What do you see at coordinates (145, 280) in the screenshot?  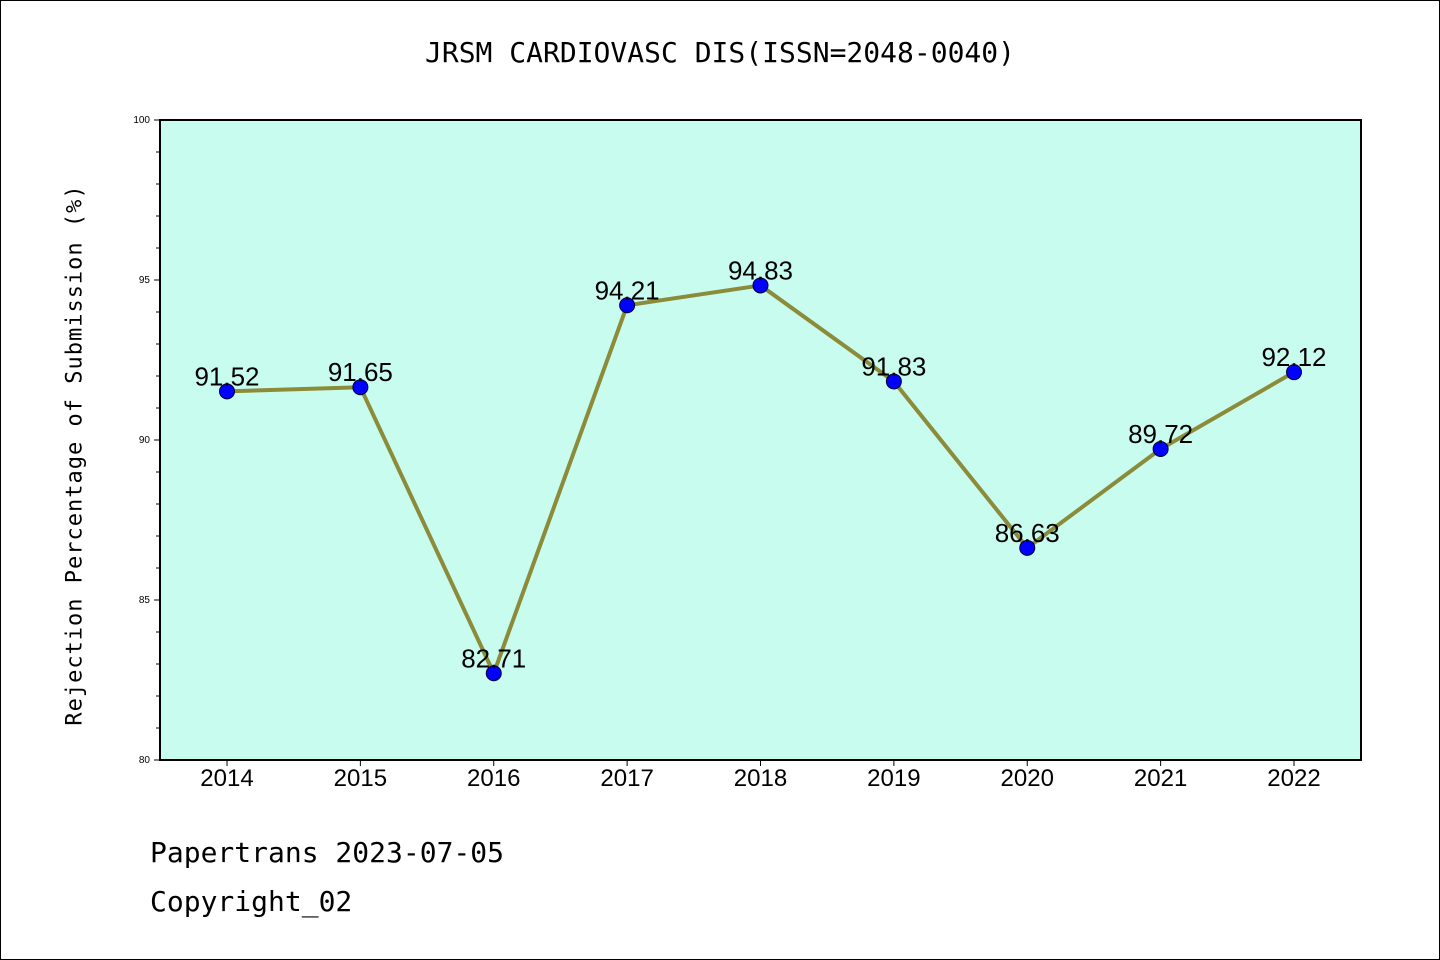 I see `y-tick-label: 95` at bounding box center [145, 280].